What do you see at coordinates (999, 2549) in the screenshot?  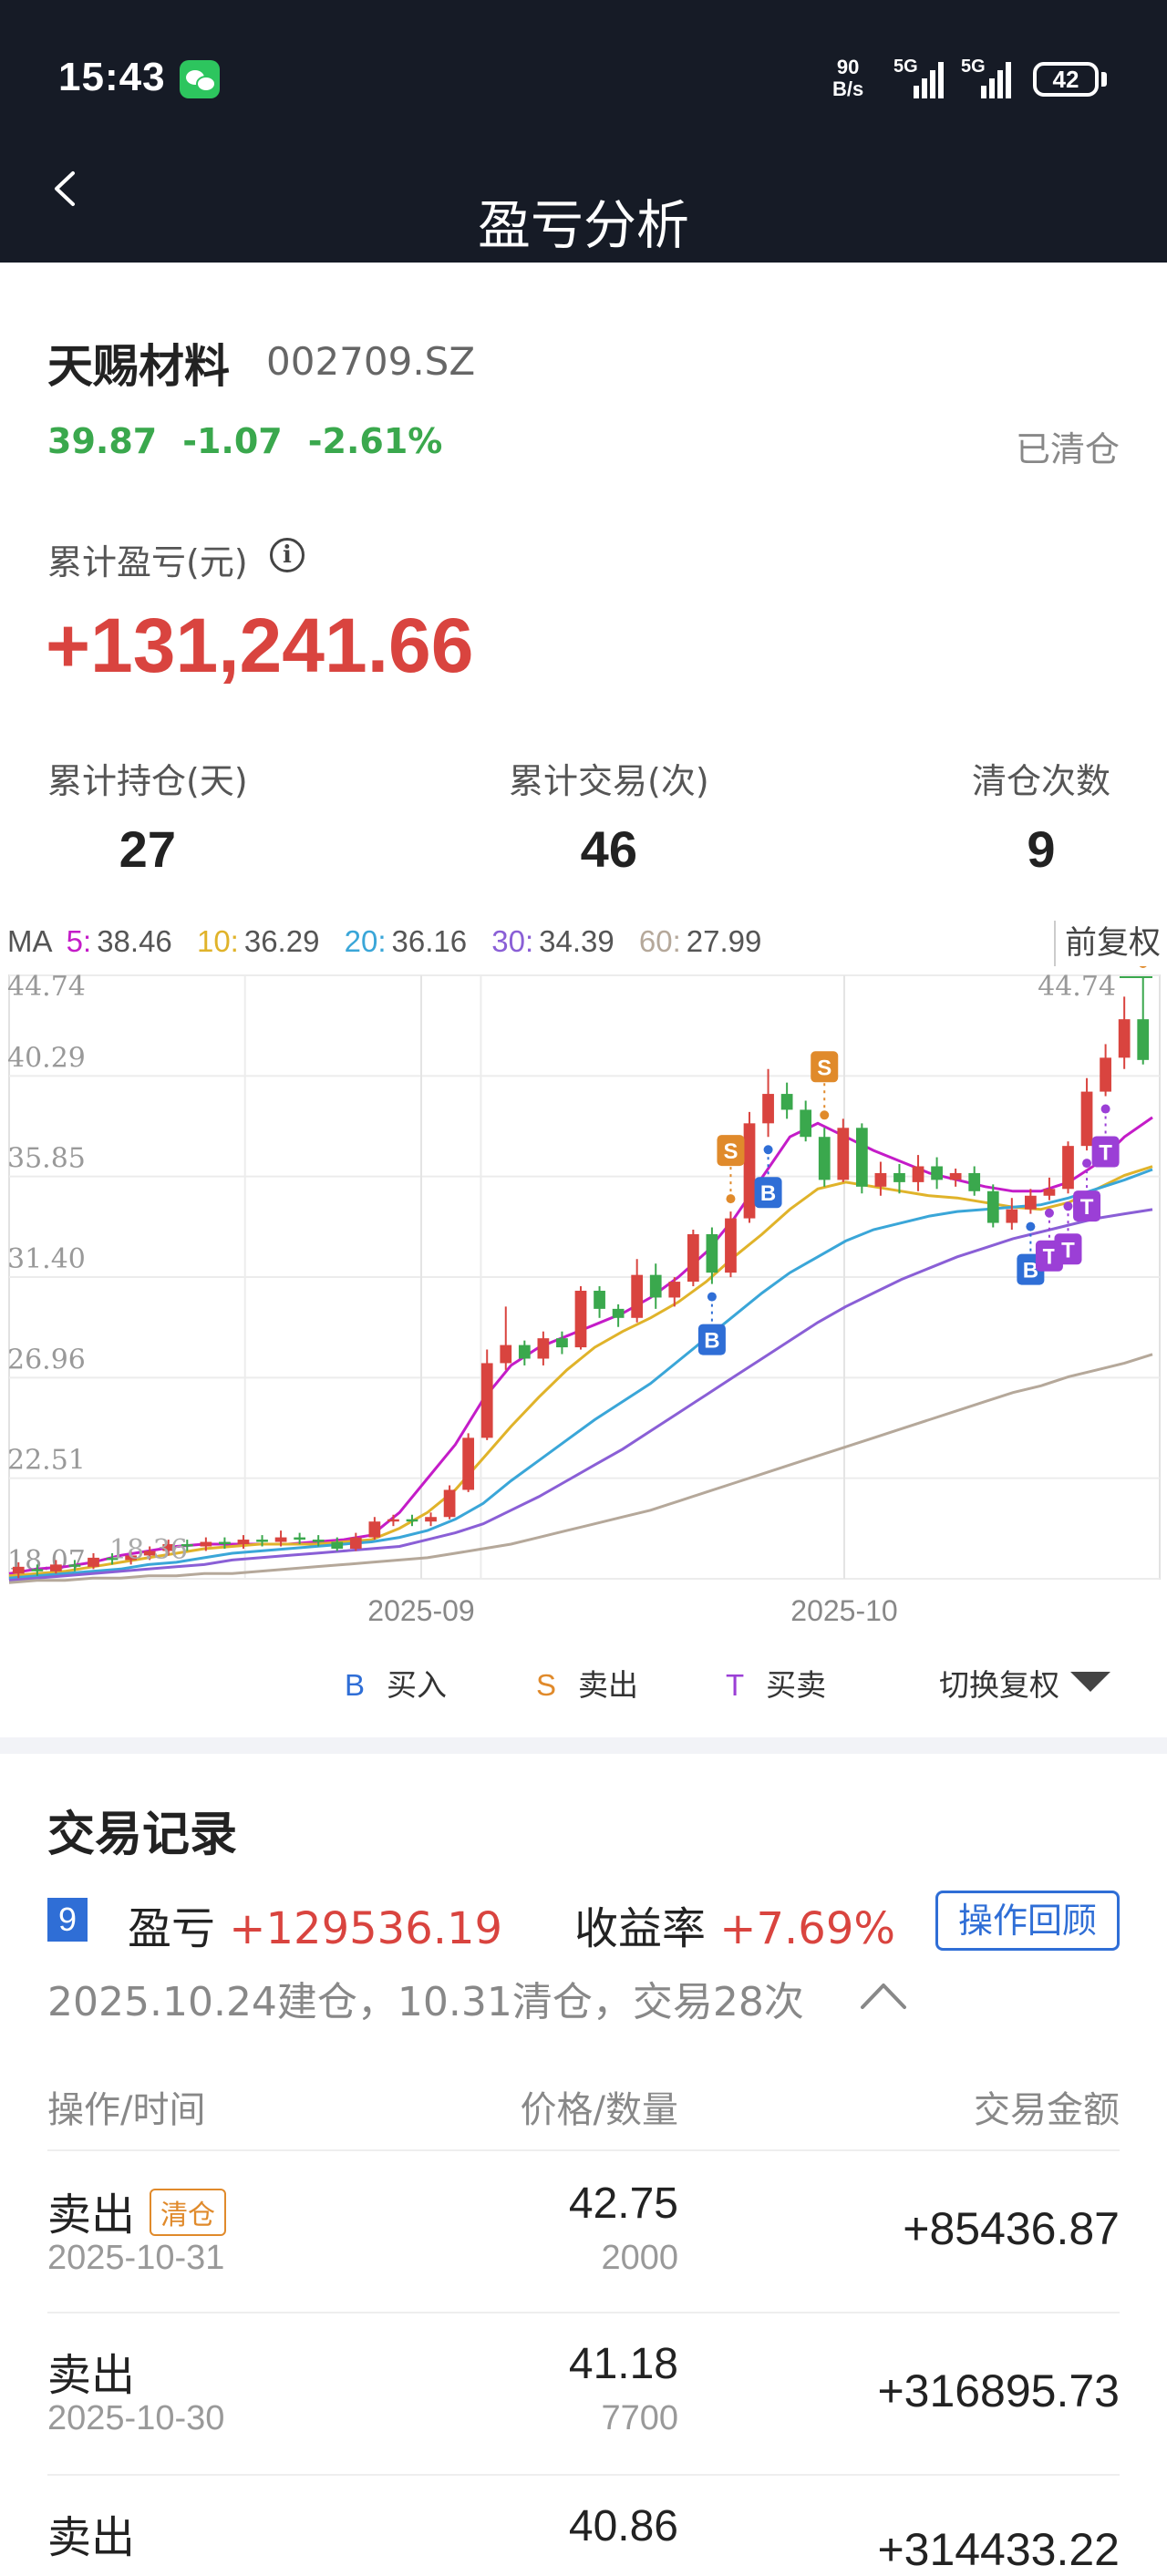 I see `trade-amount: +314433.22` at bounding box center [999, 2549].